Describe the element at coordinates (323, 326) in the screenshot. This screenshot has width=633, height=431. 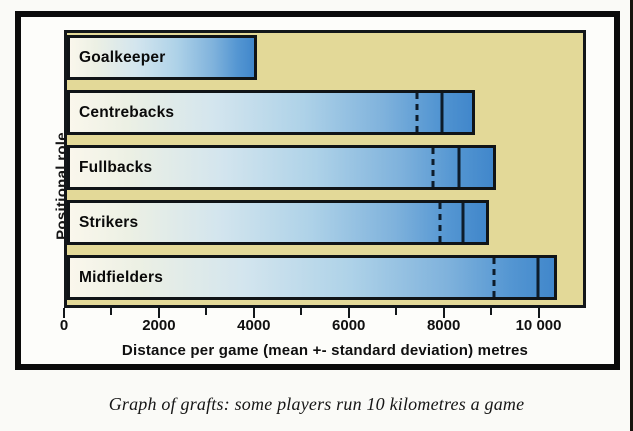
I see `x-axis-tick-labels: 0 2000 4000 6000 8000 10 000` at that location.